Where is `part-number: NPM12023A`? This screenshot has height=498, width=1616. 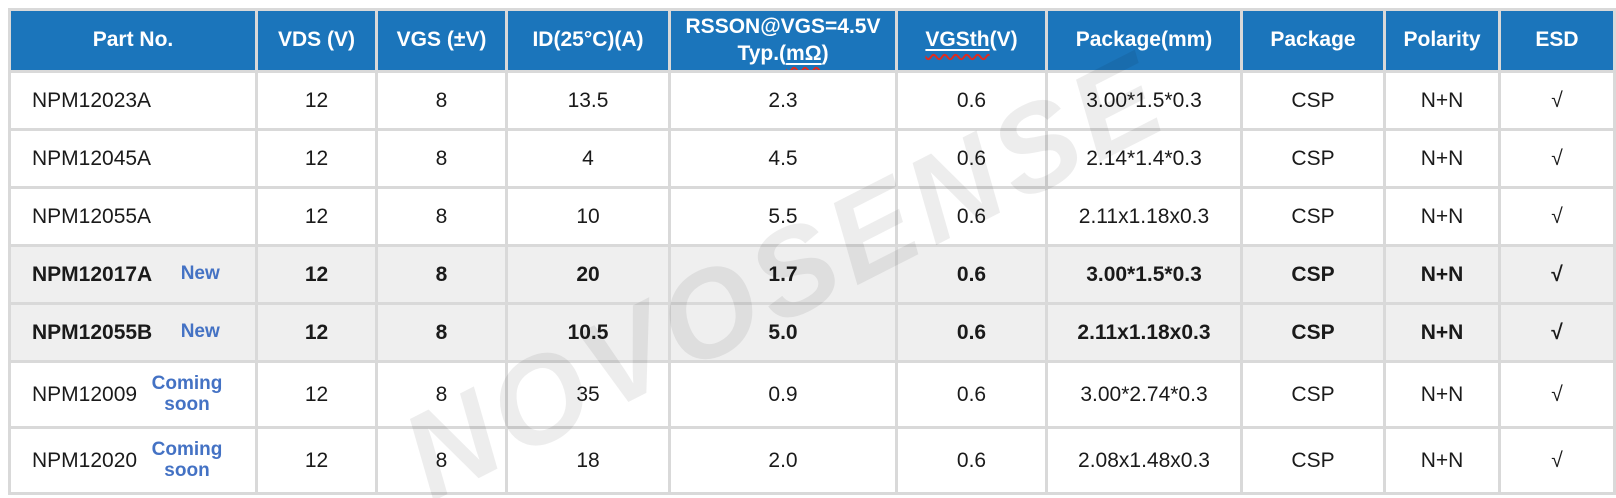 part-number: NPM12023A is located at coordinates (92, 100).